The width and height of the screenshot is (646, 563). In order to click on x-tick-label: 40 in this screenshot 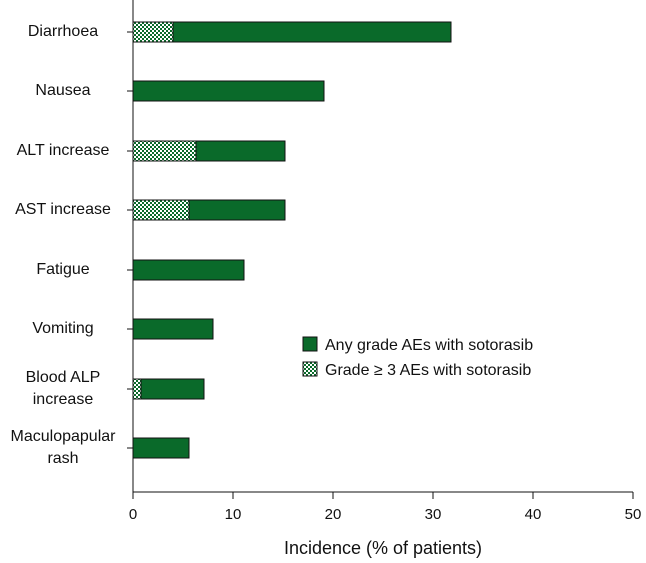, I will do `click(533, 514)`.